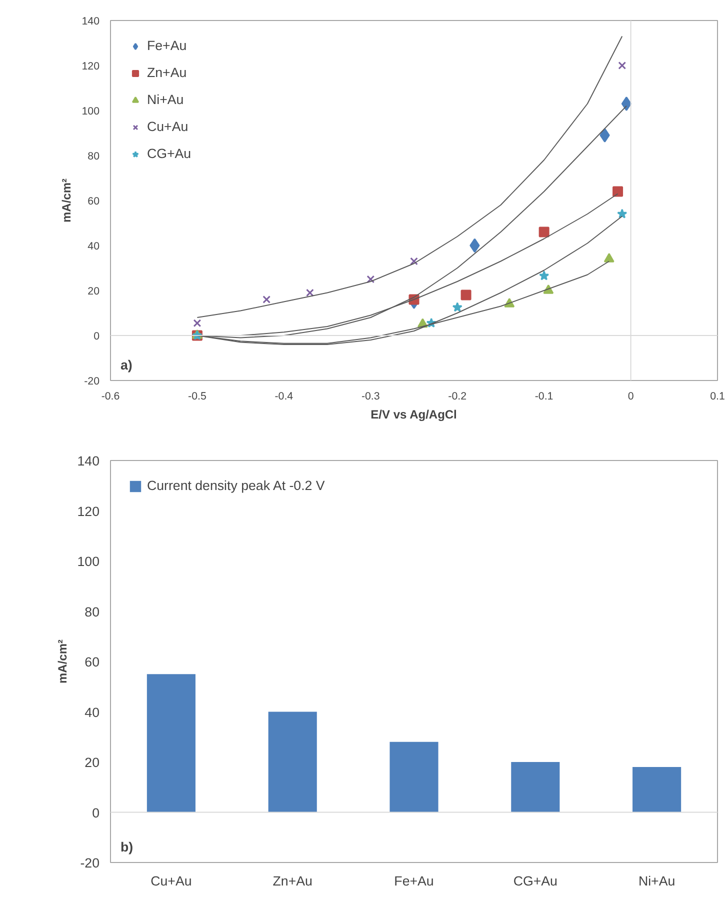 The image size is (727, 922). Describe the element at coordinates (167, 72) in the screenshot. I see `legend-label: Zn+Au` at that location.